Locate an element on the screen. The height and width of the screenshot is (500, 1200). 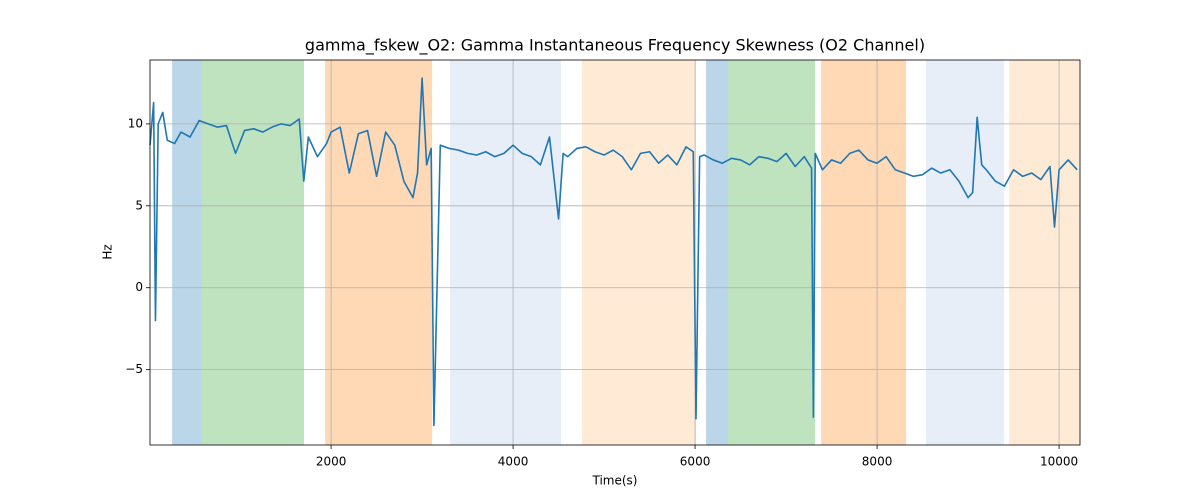
x-tick-label: 2000 is located at coordinates (331, 462).